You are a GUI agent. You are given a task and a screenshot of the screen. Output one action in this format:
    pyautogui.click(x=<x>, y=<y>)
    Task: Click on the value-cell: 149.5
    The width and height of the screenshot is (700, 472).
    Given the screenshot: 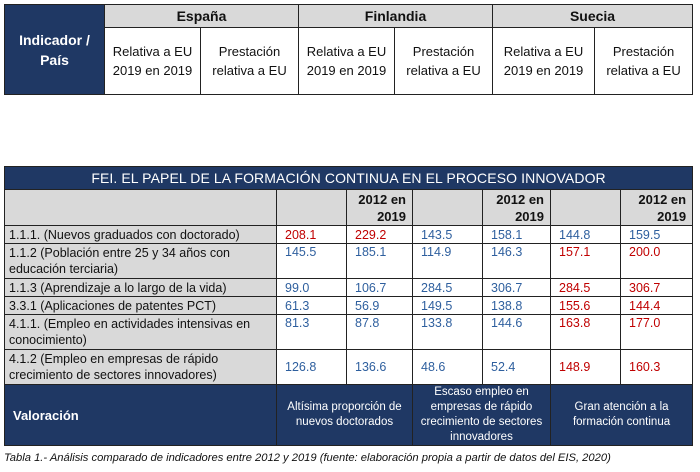 What is the action you would take?
    pyautogui.click(x=447, y=305)
    